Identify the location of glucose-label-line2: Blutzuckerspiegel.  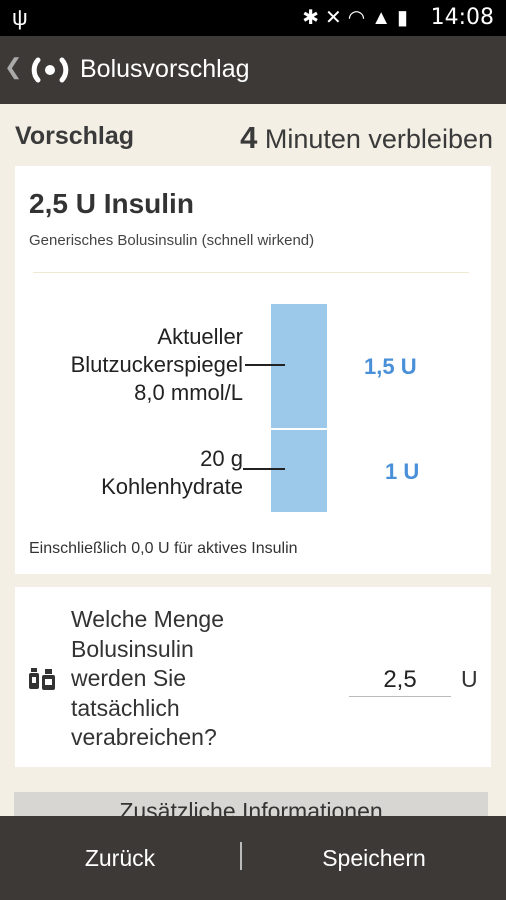
(156, 364).